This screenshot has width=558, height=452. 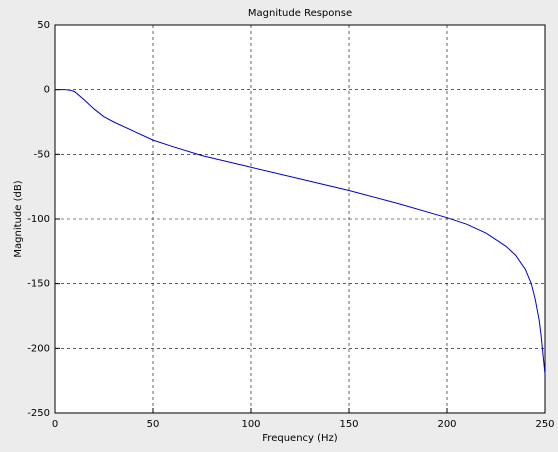 I want to click on y-tick-label: -50, so click(x=42, y=154).